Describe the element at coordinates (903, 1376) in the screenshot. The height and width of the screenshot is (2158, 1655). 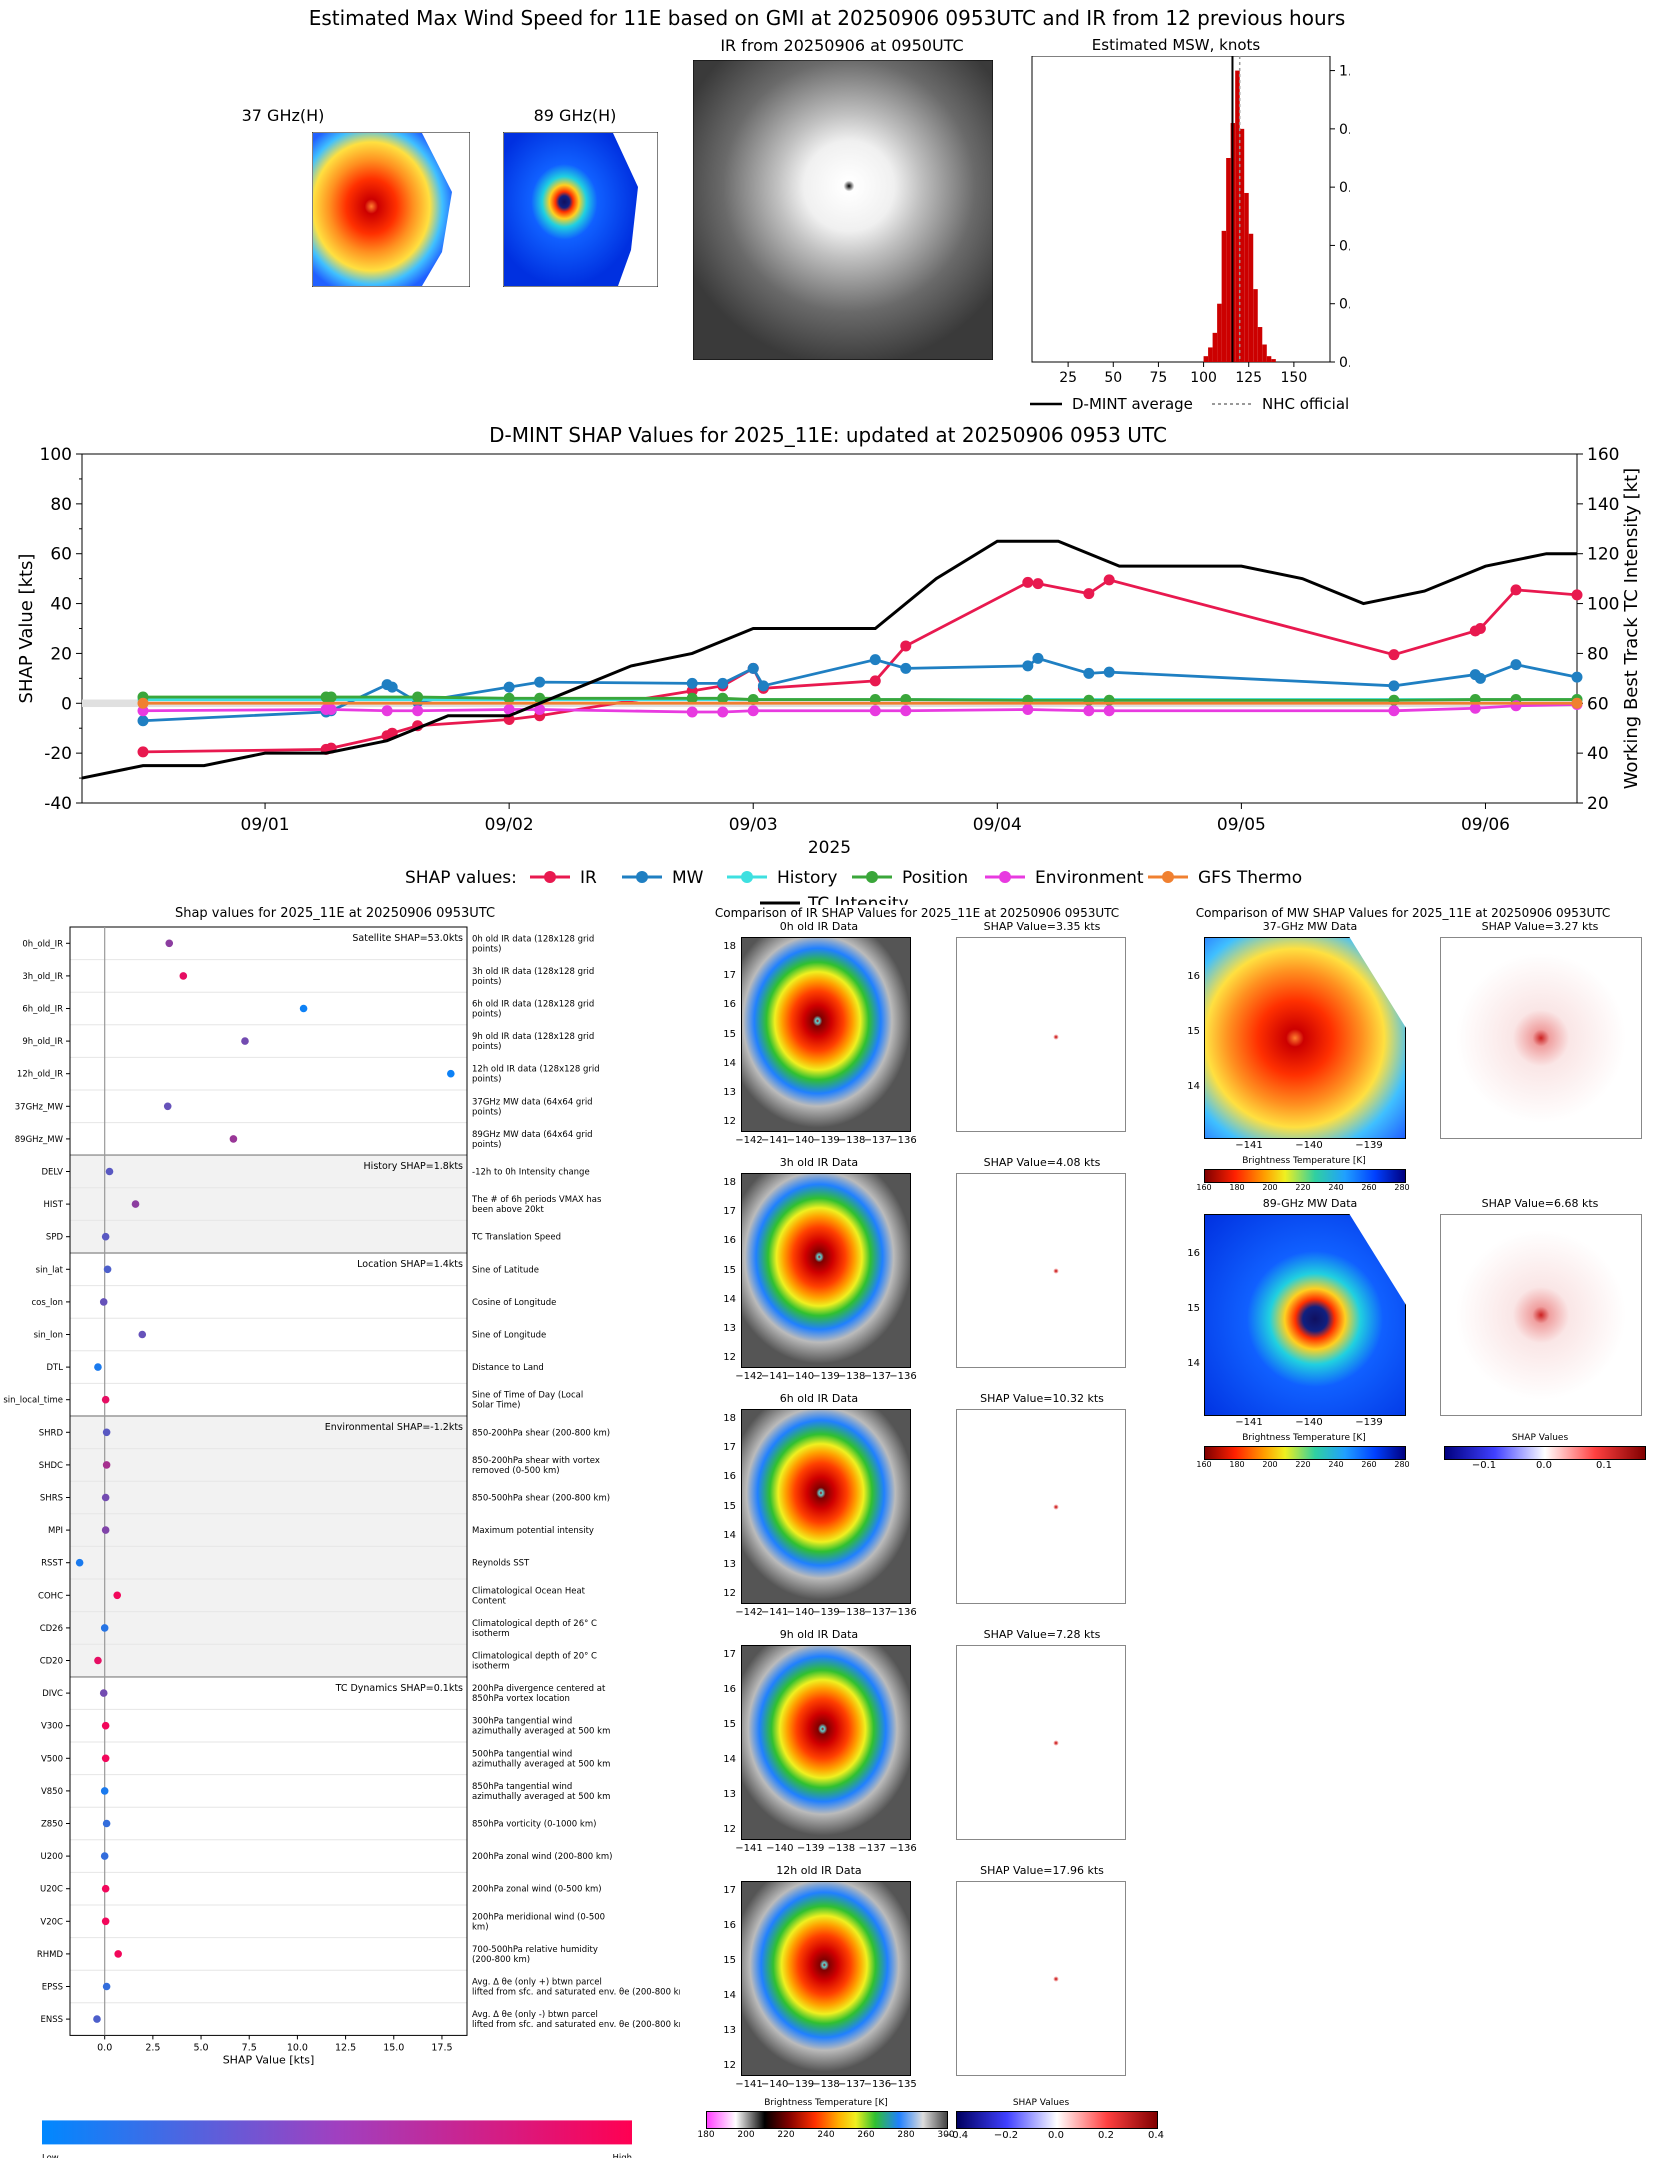
I see `ir-xtick-label: −136` at that location.